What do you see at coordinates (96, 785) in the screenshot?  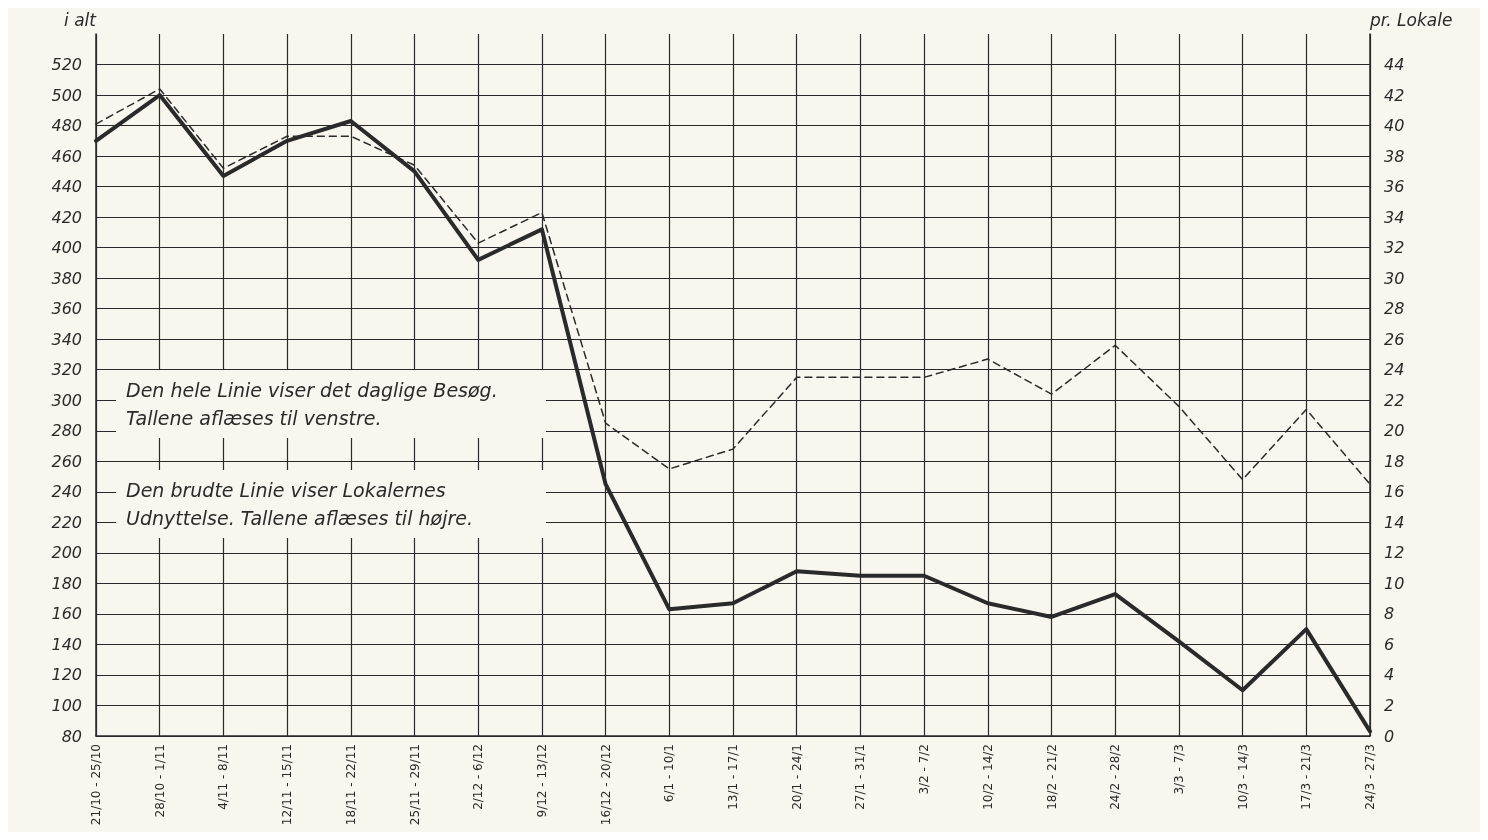 I see `x-tick-label: 21/10 - 25/10` at bounding box center [96, 785].